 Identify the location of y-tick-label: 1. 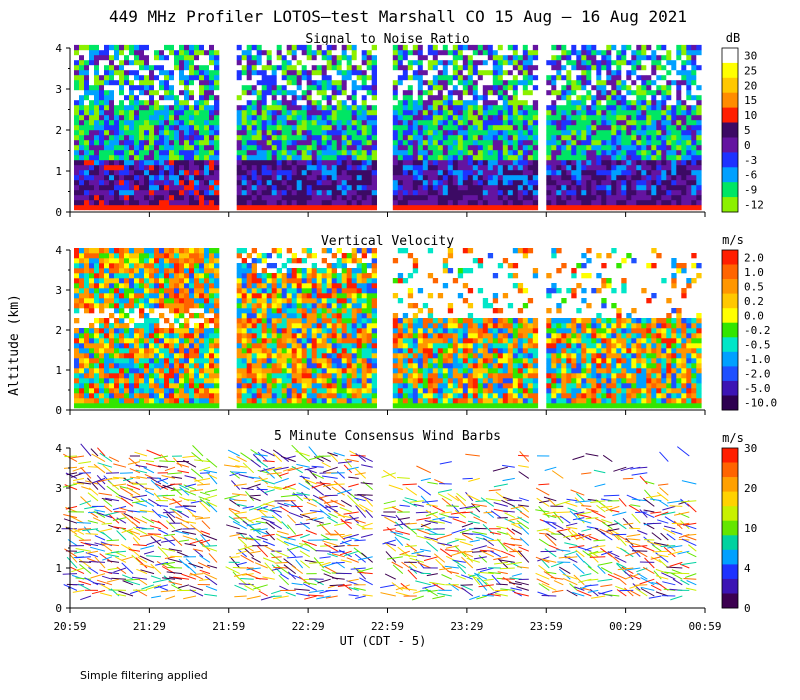
(58, 171).